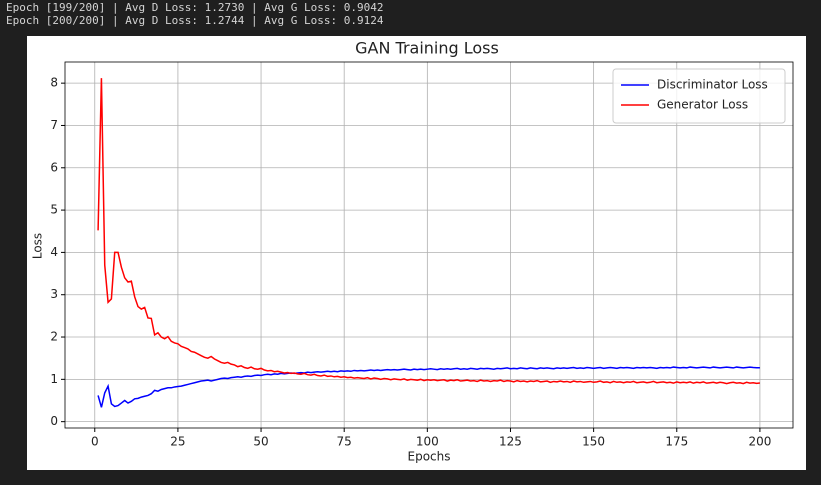 Image resolution: width=821 pixels, height=485 pixels. What do you see at coordinates (427, 442) in the screenshot?
I see `x-tick-label: 100` at bounding box center [427, 442].